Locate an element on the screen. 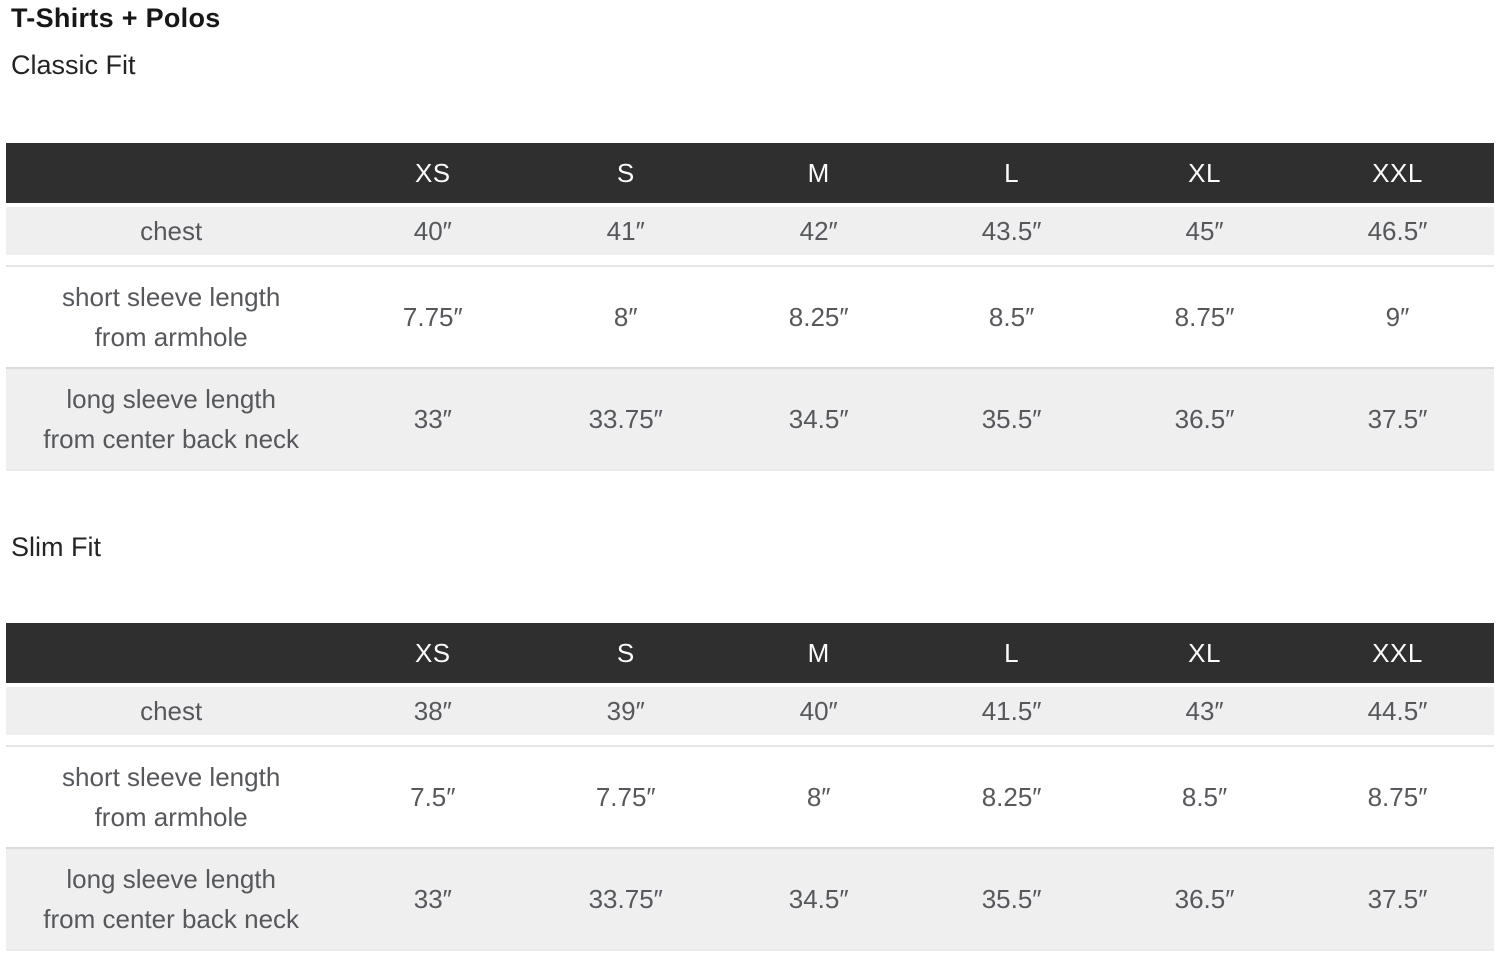  measurement-value: 7.5″ is located at coordinates (433, 796).